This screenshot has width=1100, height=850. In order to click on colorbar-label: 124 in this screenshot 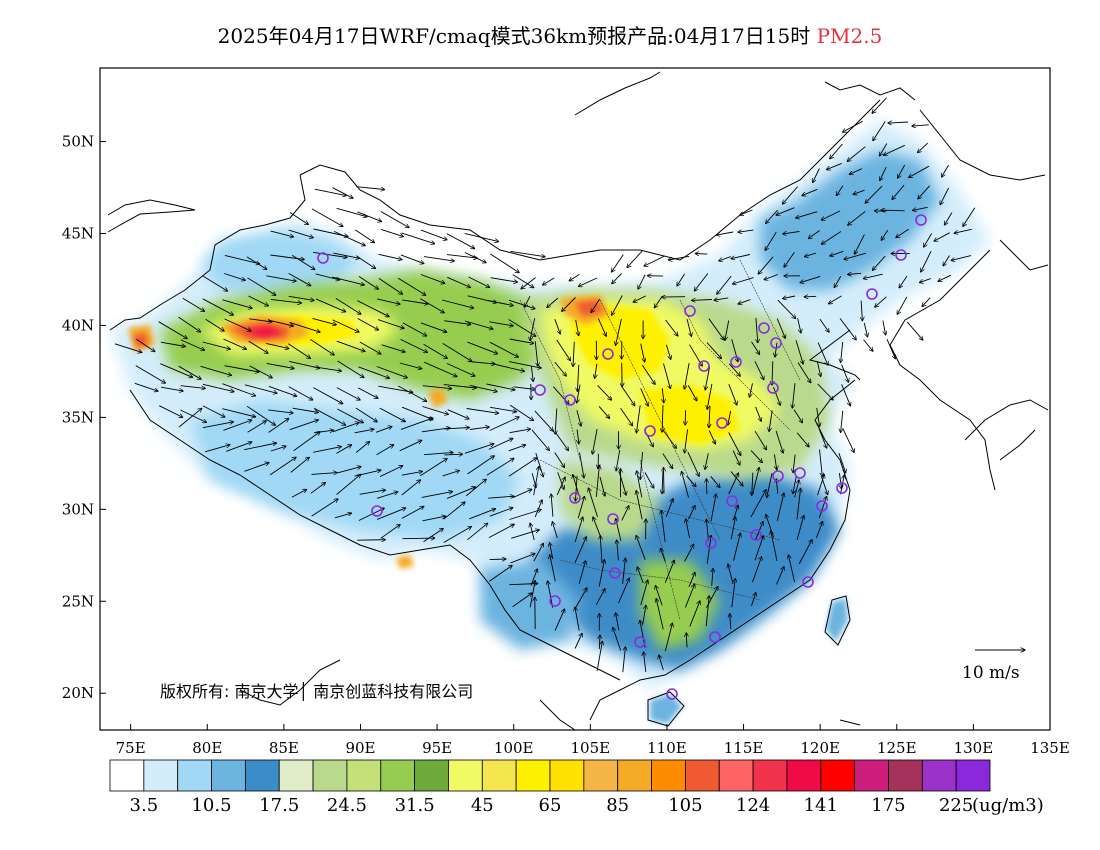, I will do `click(753, 805)`.